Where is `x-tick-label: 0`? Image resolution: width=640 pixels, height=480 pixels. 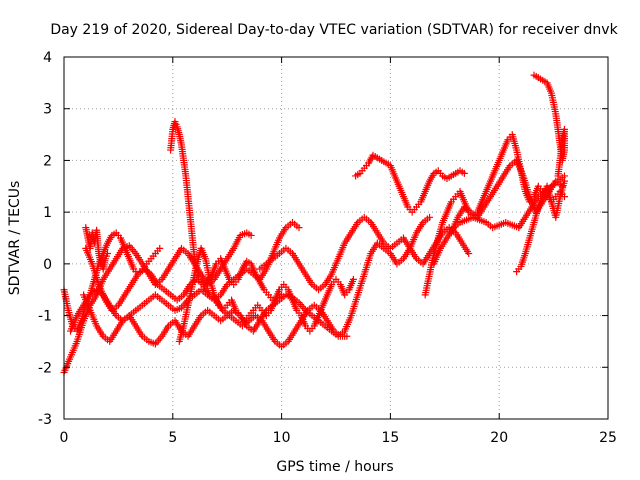 x-tick-label: 0 is located at coordinates (64, 438).